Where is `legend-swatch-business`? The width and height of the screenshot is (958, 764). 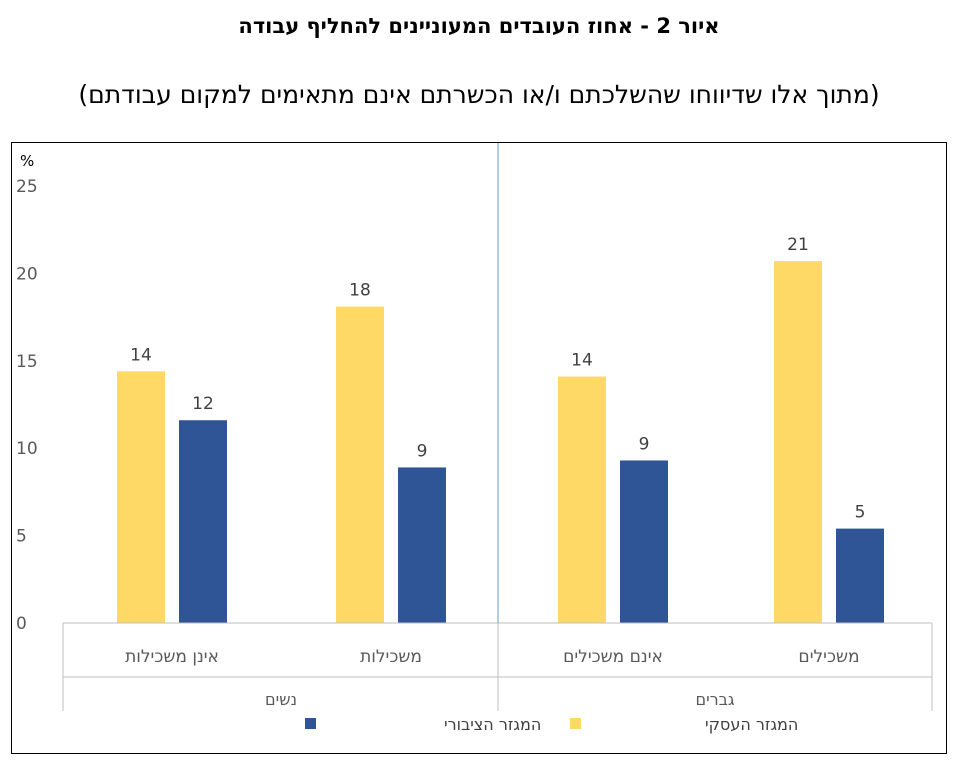 legend-swatch-business is located at coordinates (575, 723).